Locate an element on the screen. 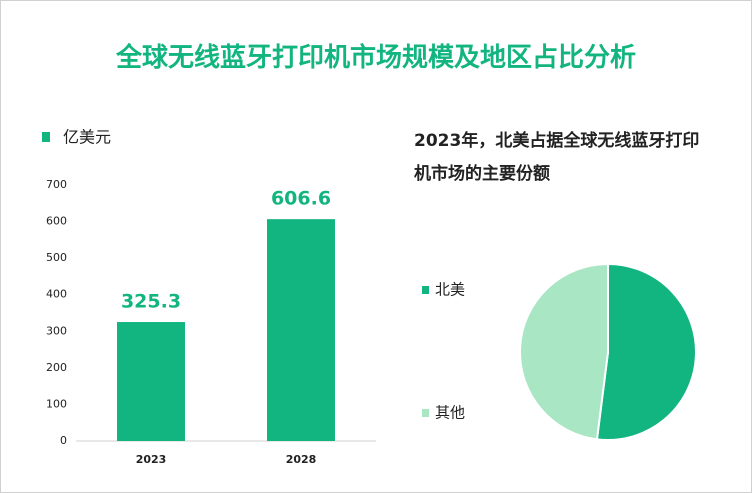 This screenshot has width=752, height=493. y-tick-label: 500 is located at coordinates (56, 257).